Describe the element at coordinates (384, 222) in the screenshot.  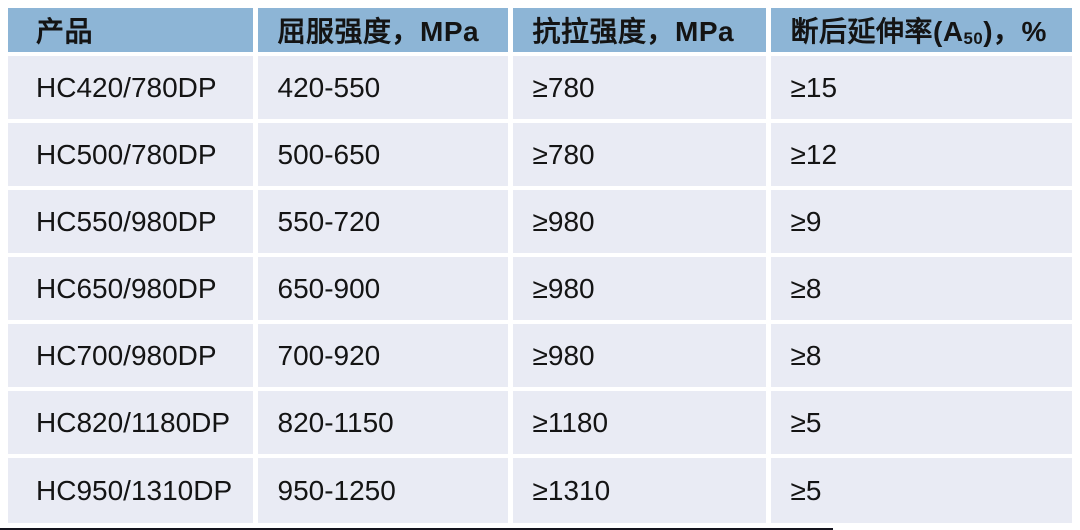
I see `cell-yield-strength: 550-720` at that location.